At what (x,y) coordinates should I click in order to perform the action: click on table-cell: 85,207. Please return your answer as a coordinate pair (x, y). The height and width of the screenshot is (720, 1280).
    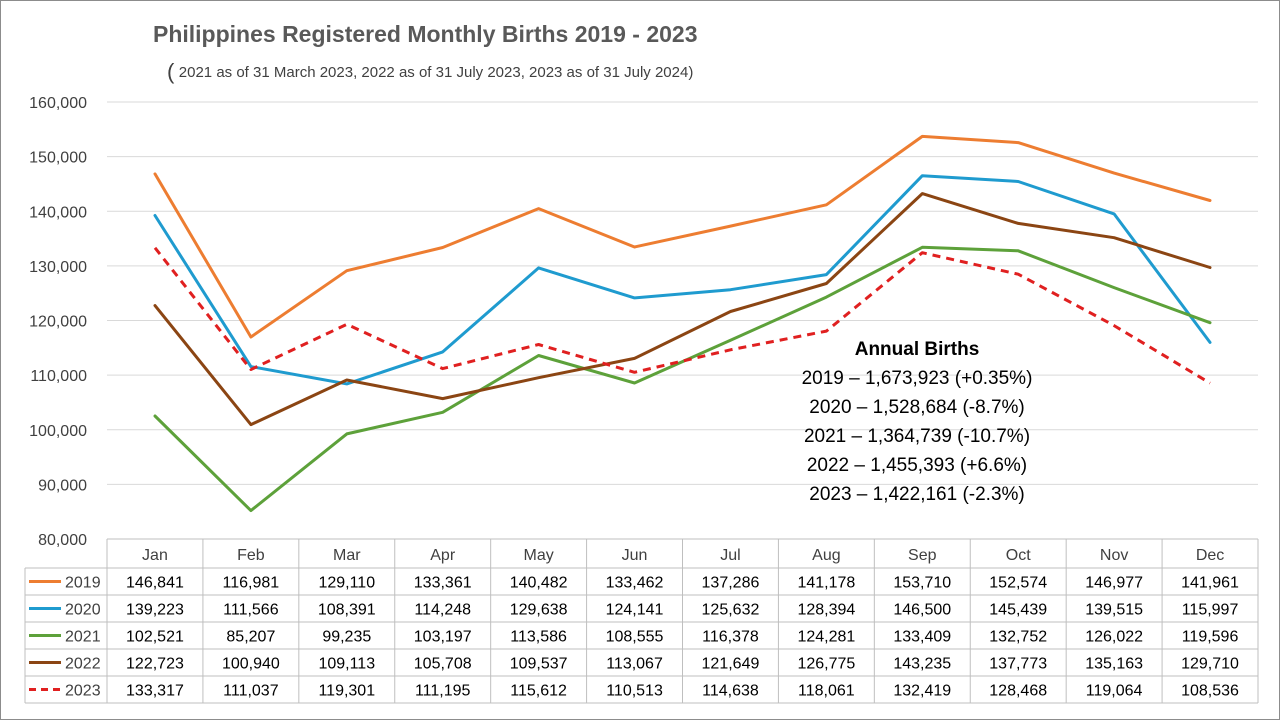
    Looking at the image, I should click on (250, 637).